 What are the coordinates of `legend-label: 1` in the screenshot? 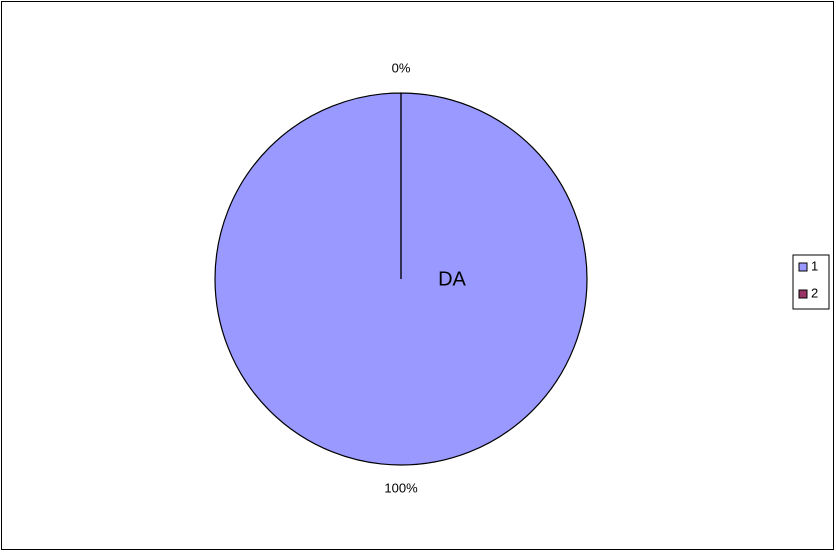 It's located at (814, 265).